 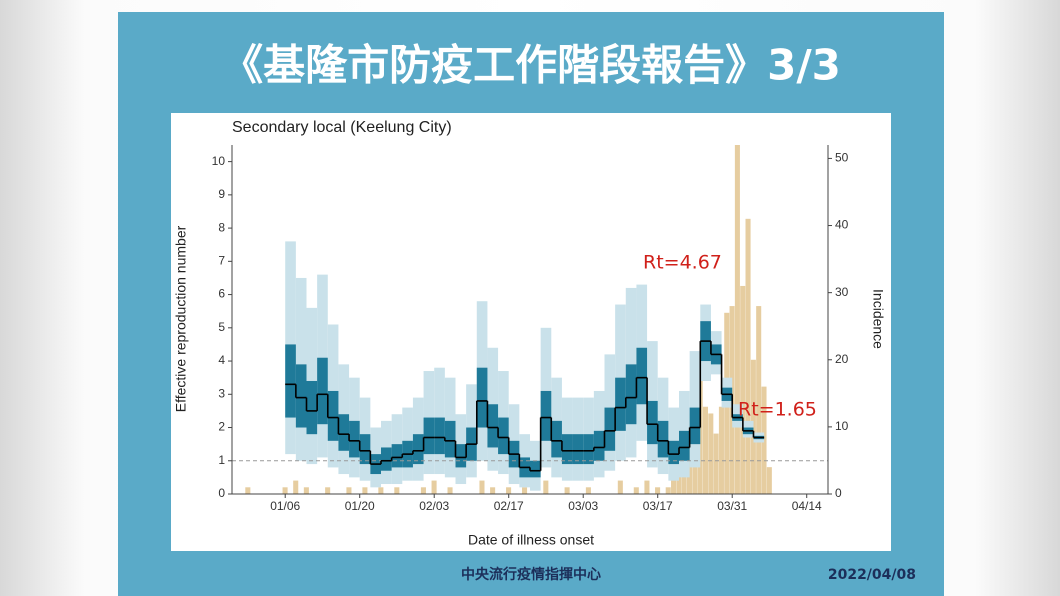 I want to click on annotation: Rt=1.65, so click(x=777, y=410).